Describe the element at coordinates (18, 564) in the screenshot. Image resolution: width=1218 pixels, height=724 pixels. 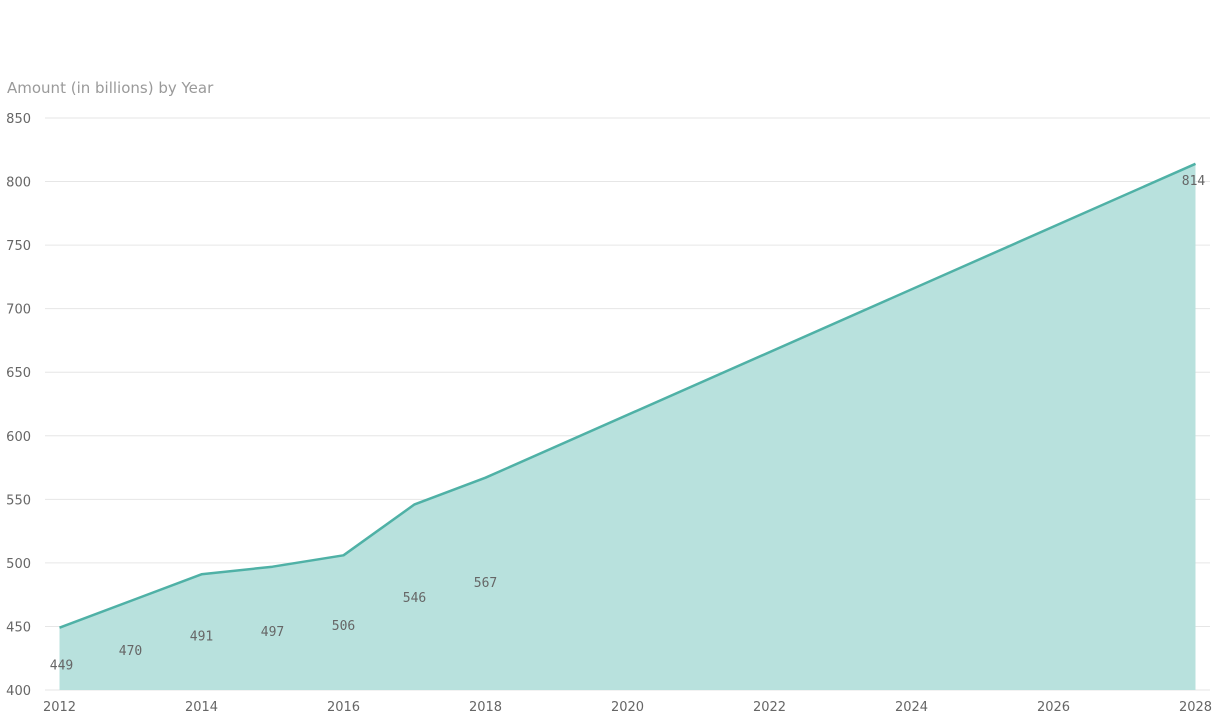
I see `y-tick-label: 500` at that location.